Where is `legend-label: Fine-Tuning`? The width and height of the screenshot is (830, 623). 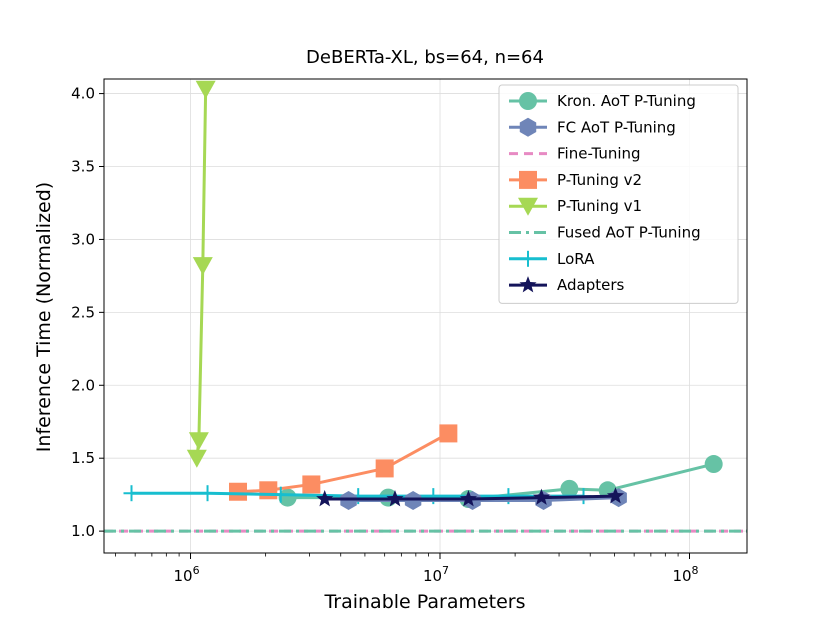
legend-label: Fine-Tuning is located at coordinates (599, 154).